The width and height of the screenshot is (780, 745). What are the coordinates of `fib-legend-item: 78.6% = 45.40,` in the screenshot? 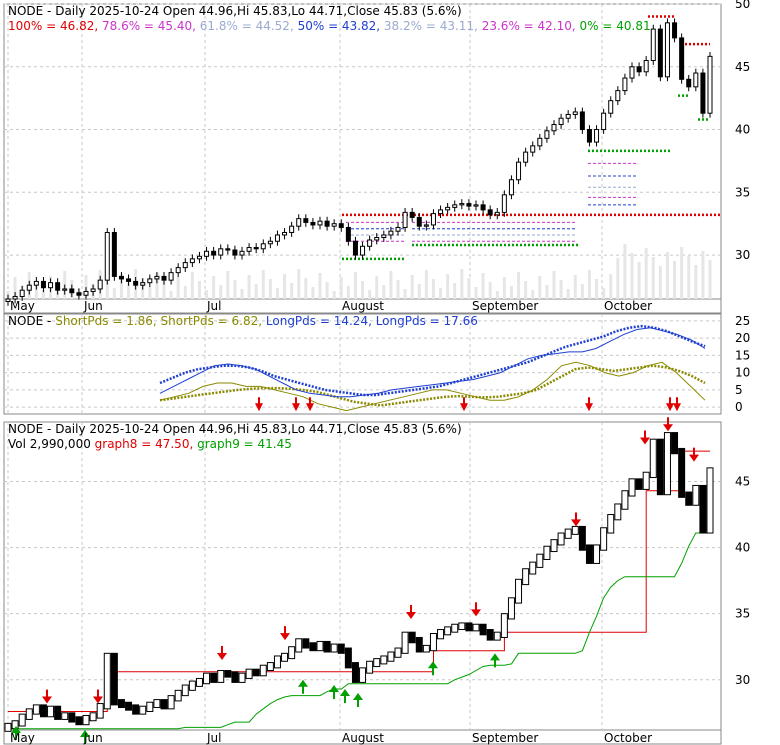 It's located at (151, 26).